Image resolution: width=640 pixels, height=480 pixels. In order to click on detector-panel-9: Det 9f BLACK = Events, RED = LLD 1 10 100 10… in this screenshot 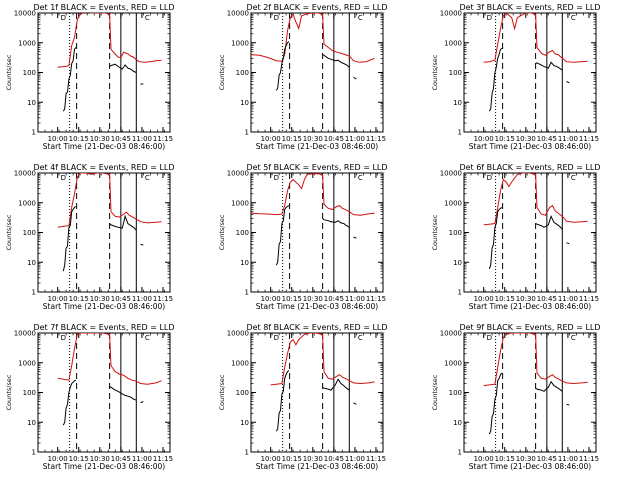, I will do `click(516, 397)`.